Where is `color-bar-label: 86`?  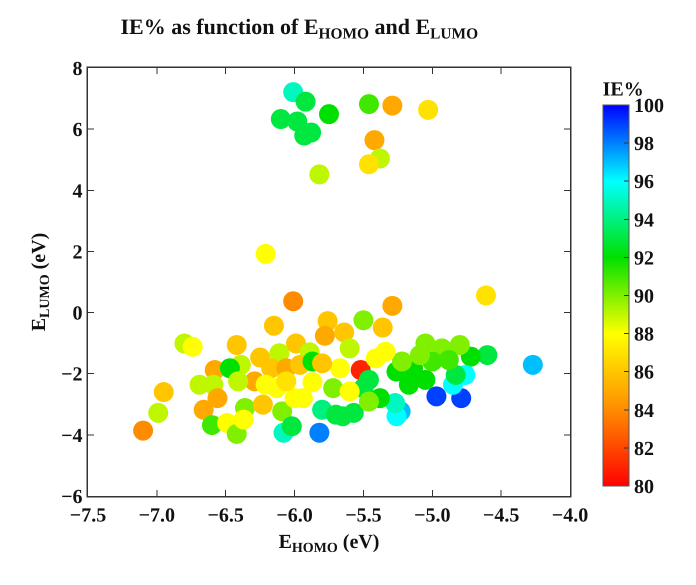
color-bar-label: 86 is located at coordinates (644, 373).